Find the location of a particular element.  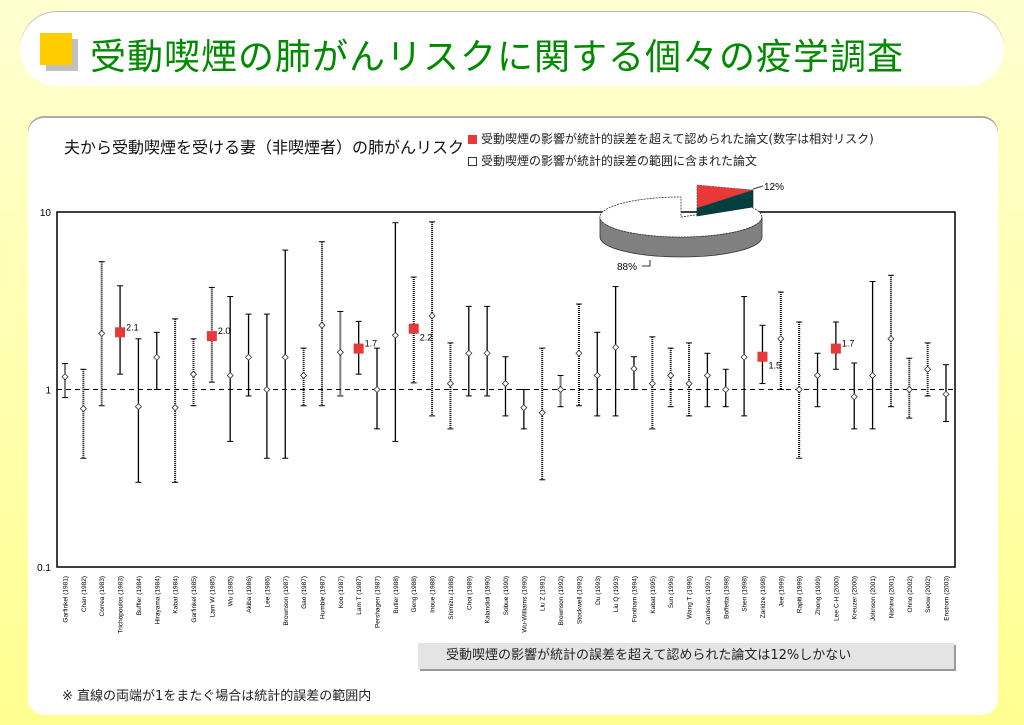

study-mark: Wu (1985) is located at coordinates (230, 451).